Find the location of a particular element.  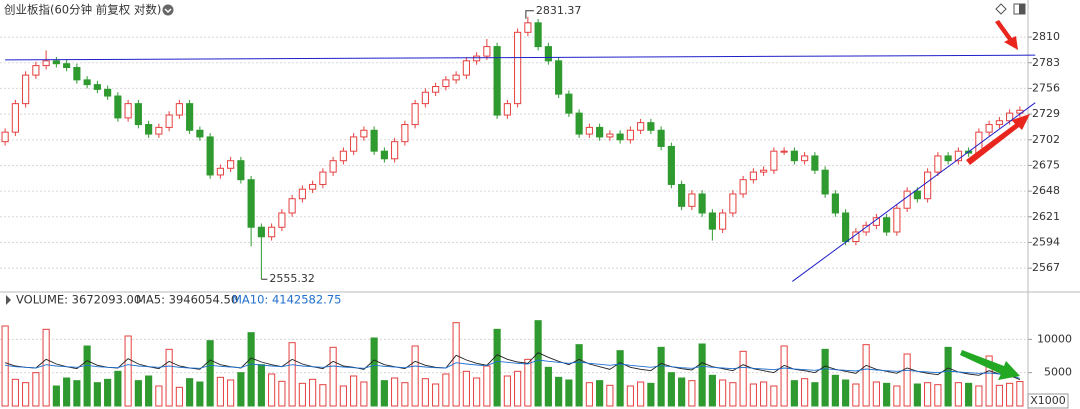

volume-unit-label: X1000 is located at coordinates (1048, 400).